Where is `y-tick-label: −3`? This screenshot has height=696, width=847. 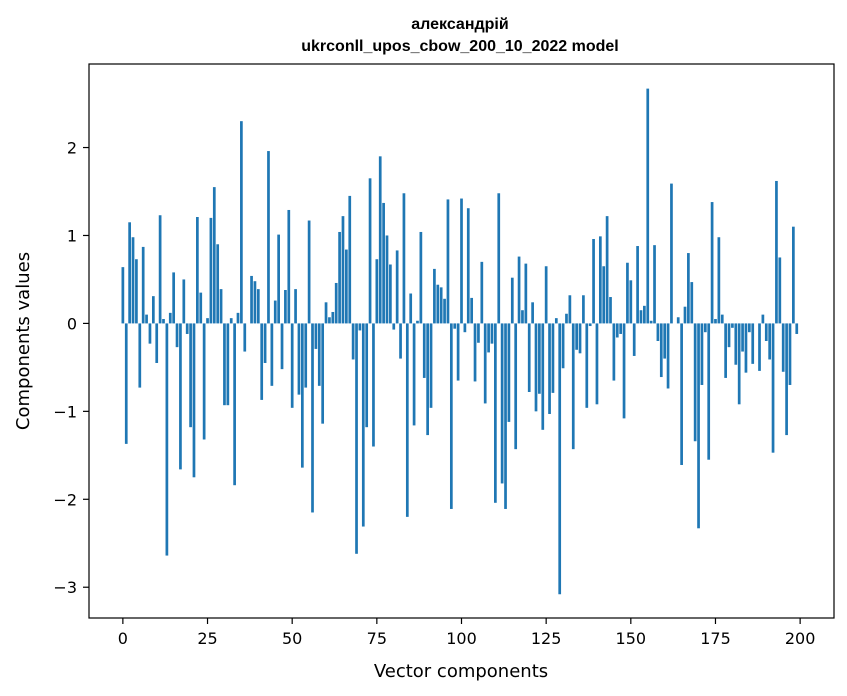
y-tick-label: −3 is located at coordinates (65, 587).